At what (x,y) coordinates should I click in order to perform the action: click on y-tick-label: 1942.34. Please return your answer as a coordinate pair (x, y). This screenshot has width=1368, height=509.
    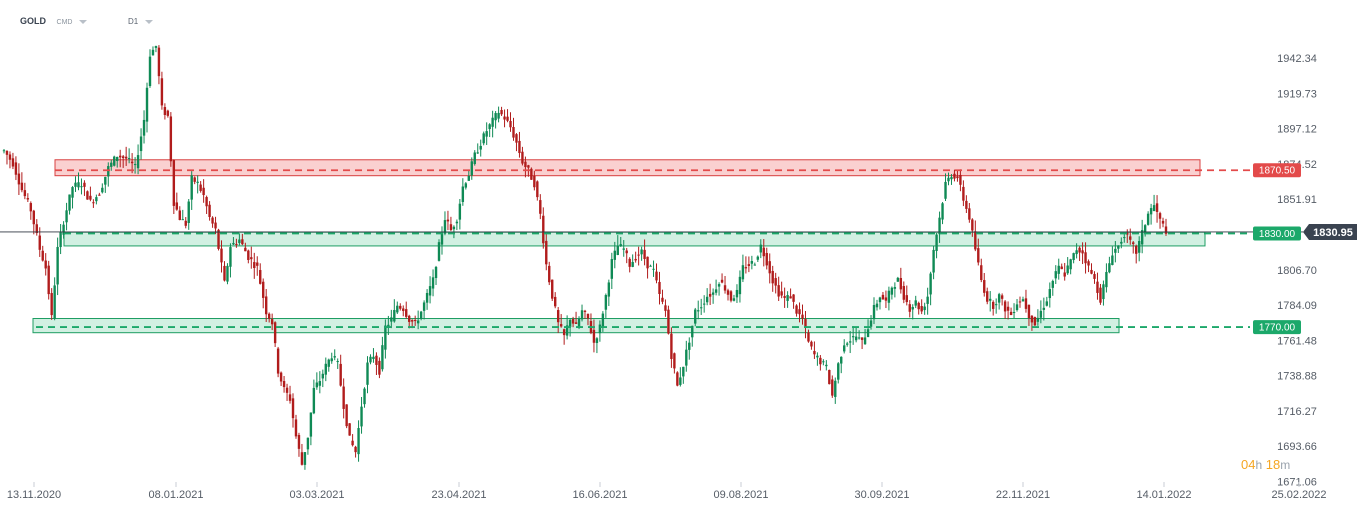
    Looking at the image, I should click on (1297, 59).